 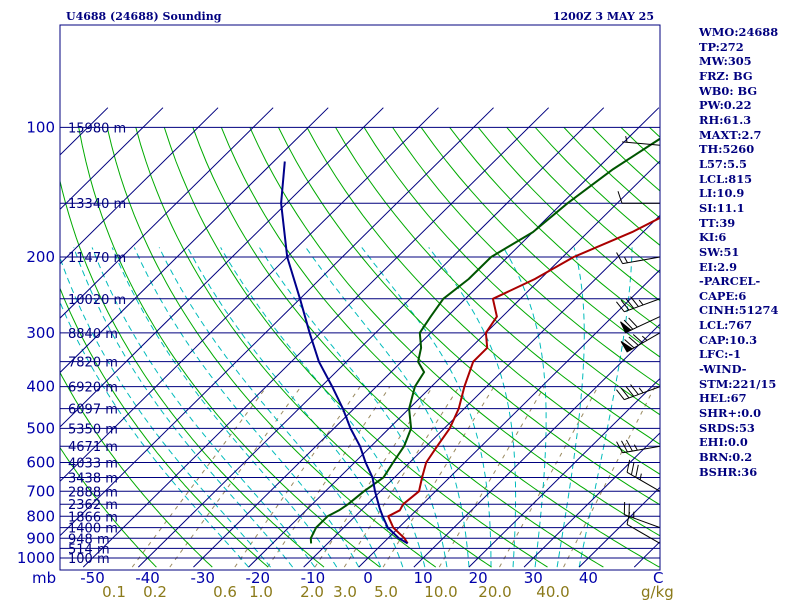 I want to click on index-item: LCL:815, so click(x=726, y=178).